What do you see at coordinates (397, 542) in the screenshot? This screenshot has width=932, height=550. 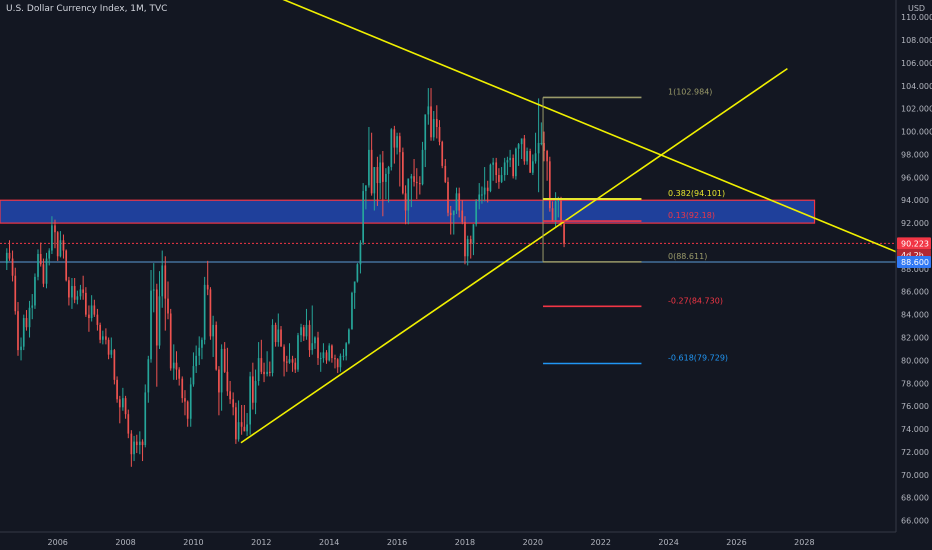 I see `x-tick-label: 2016` at bounding box center [397, 542].